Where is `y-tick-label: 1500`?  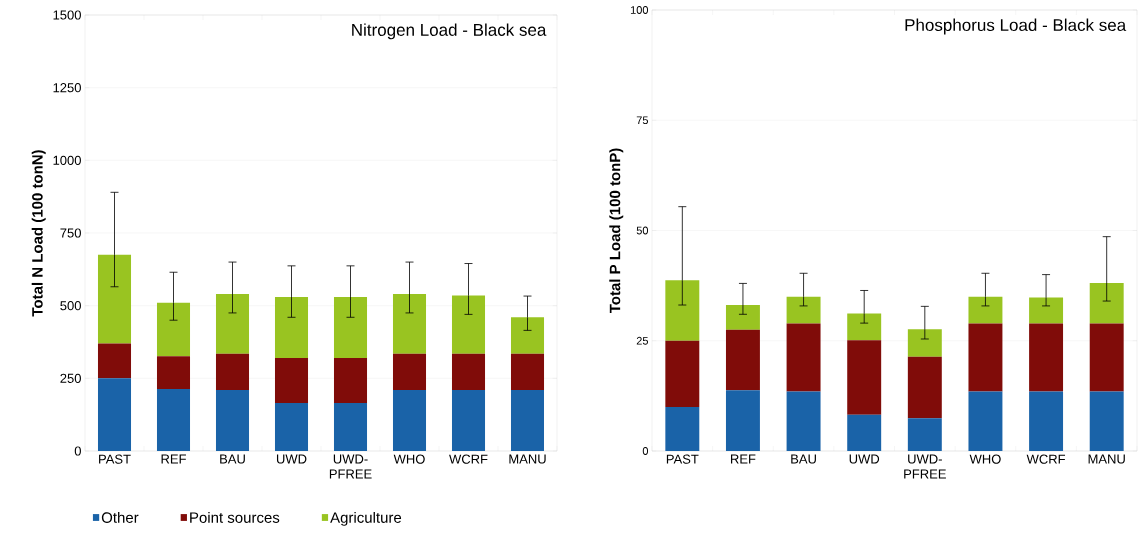
y-tick-label: 1500 is located at coordinates (67, 15).